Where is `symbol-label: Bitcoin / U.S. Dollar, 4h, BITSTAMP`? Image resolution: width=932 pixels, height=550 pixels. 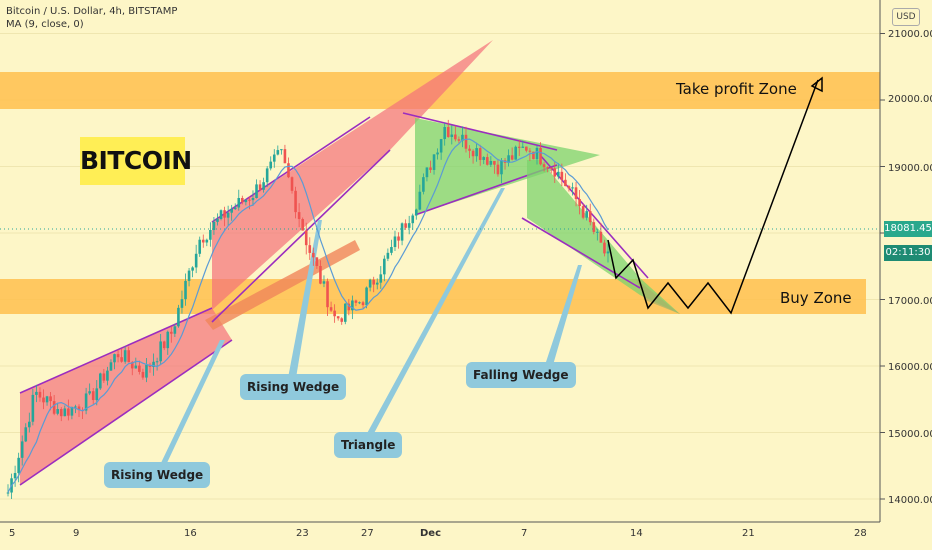 symbol-label: Bitcoin / U.S. Dollar, 4h, BITSTAMP is located at coordinates (92, 11).